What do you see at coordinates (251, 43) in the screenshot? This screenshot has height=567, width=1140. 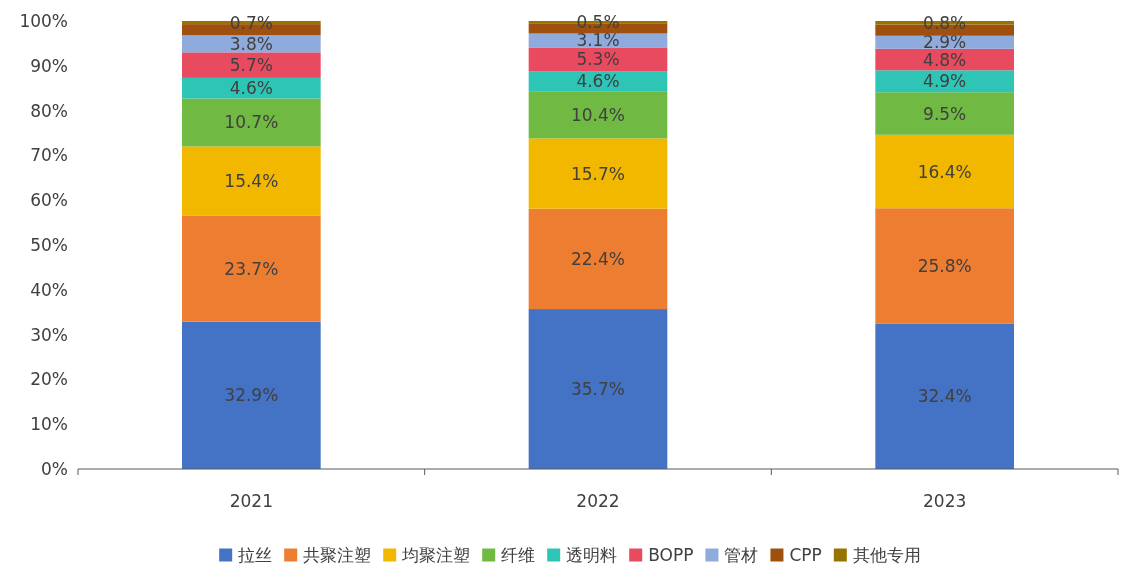 I see `data-label: 3.8%` at bounding box center [251, 43].